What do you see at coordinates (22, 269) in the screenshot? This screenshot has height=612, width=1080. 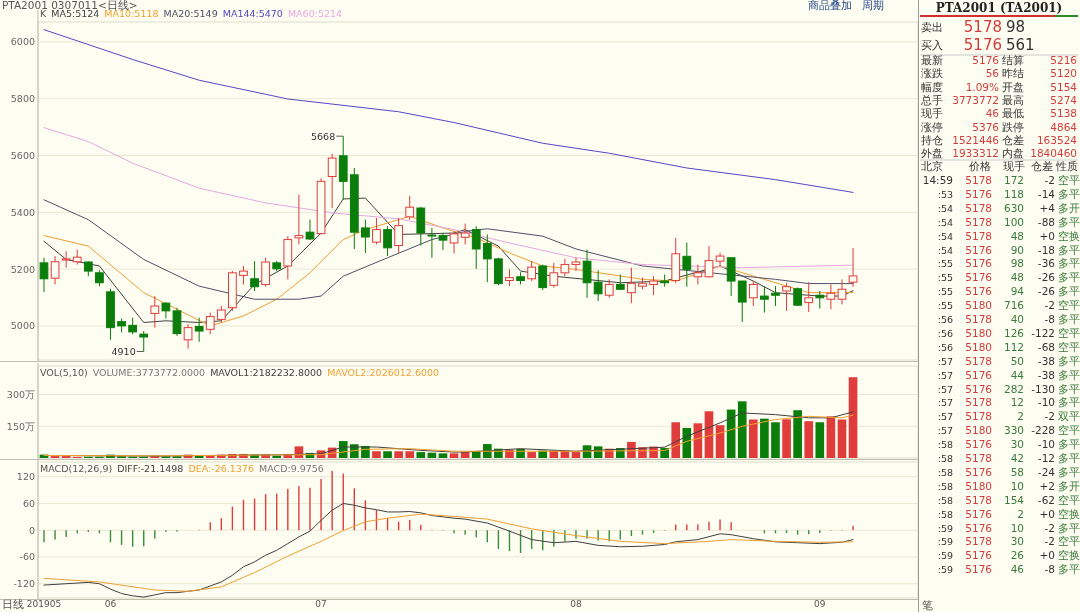 I see `y-tick-label: 5200` at bounding box center [22, 269].